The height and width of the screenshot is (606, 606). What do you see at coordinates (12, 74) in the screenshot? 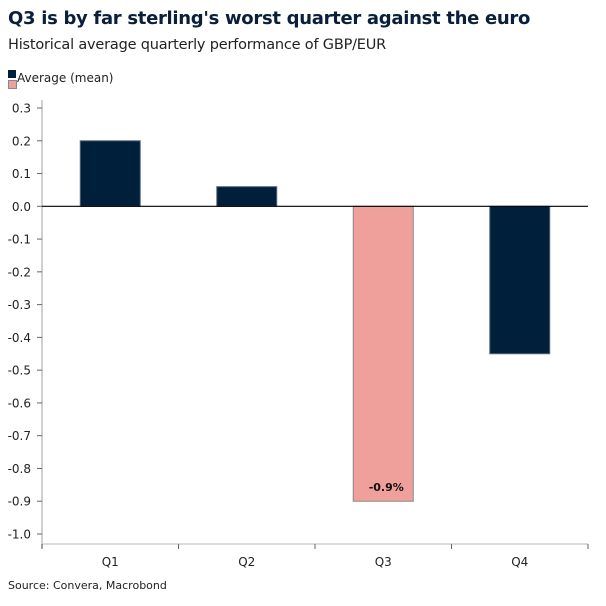
I see `legend-swatch-average` at bounding box center [12, 74].